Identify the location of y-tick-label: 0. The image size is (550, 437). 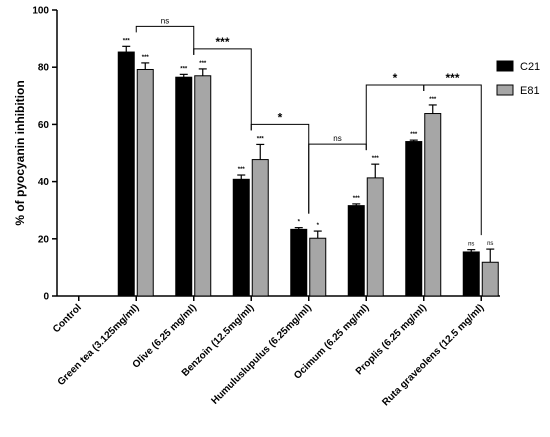
(46, 297).